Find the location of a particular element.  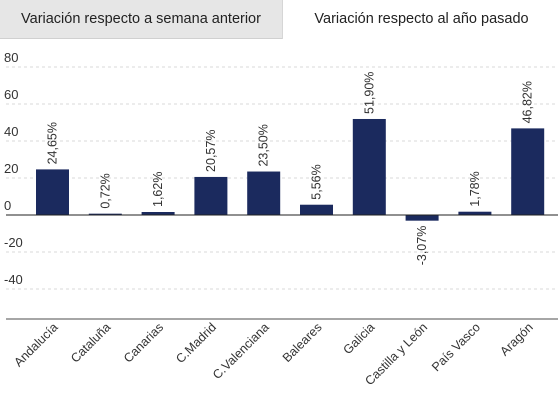

x-tick-label: Canarias is located at coordinates (143, 342).